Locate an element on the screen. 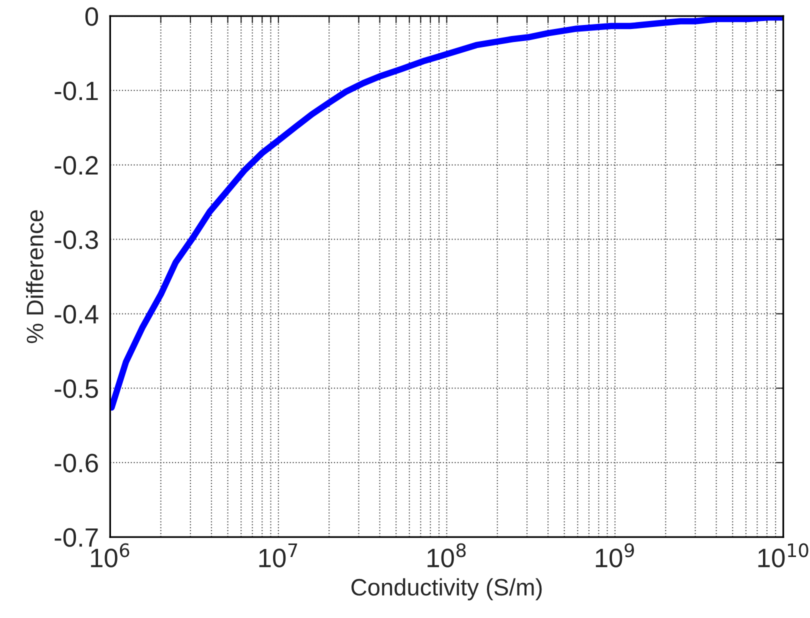 Image resolution: width=810 pixels, height=618 pixels. y-tick-label: -0.1 is located at coordinates (76, 91).